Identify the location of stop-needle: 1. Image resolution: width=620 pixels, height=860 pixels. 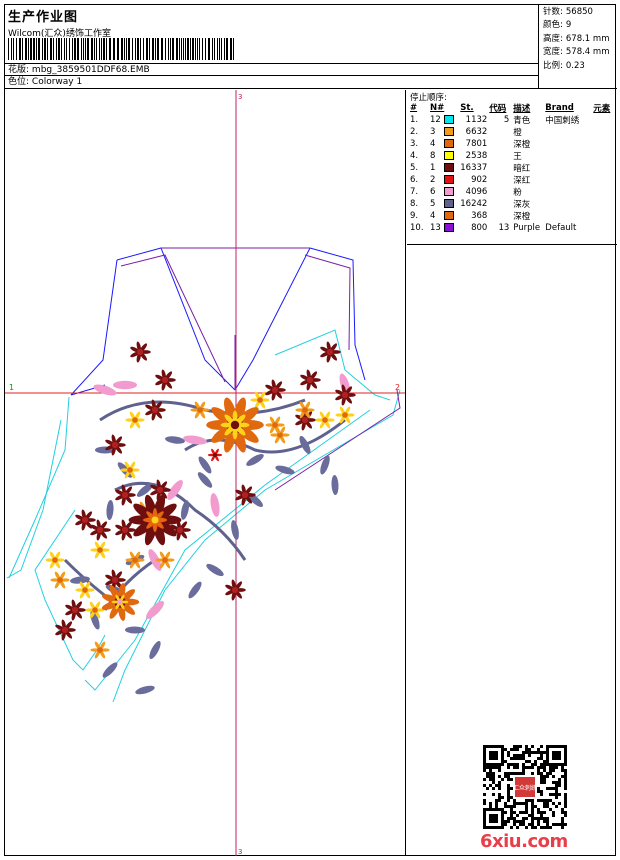
(433, 168).